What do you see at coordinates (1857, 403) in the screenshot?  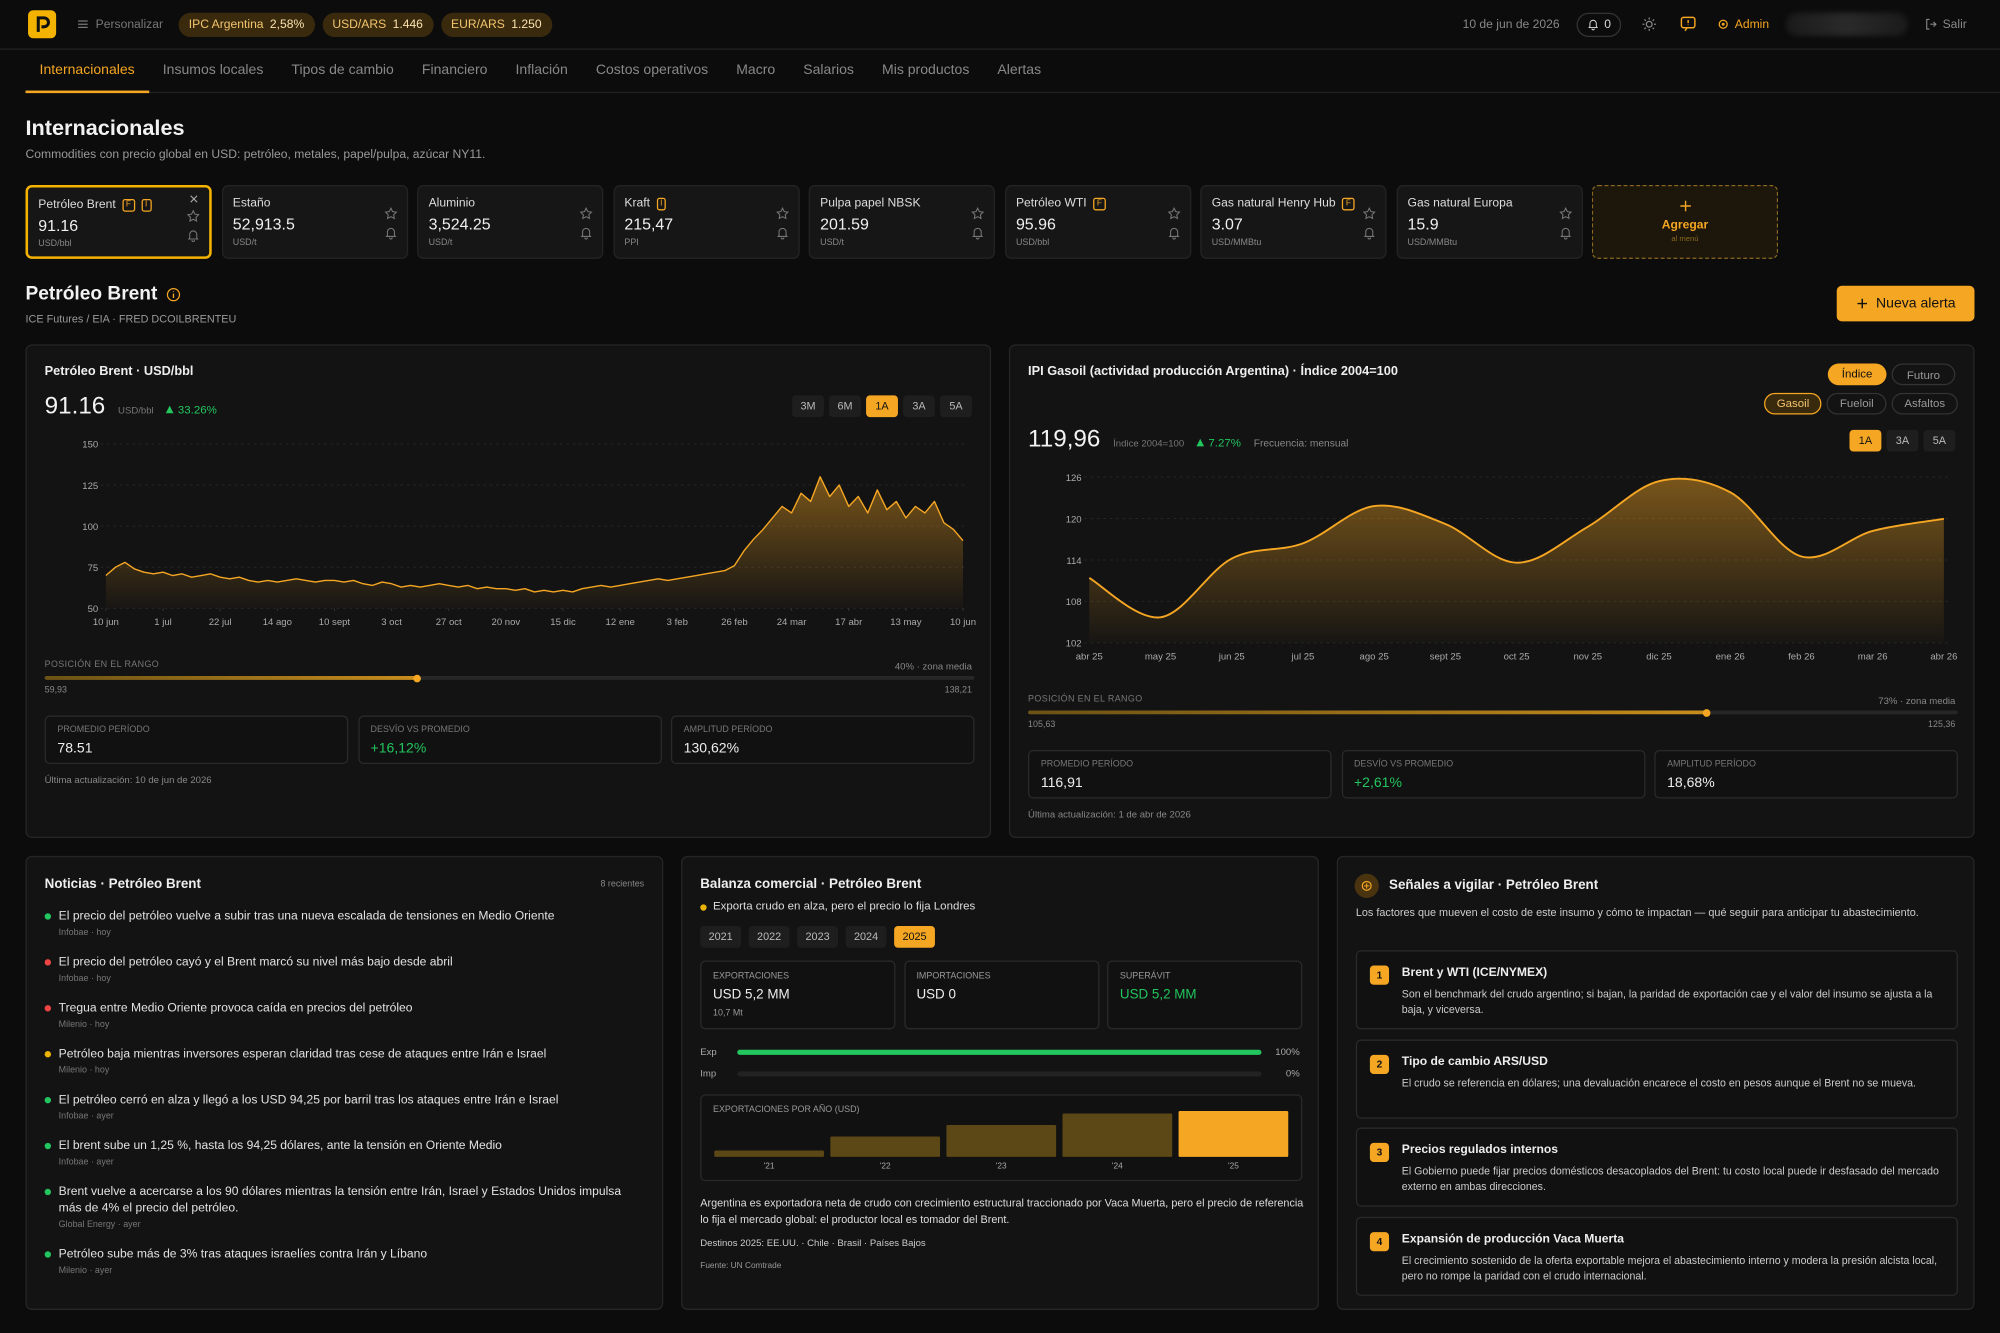 I see `toggle-button: Fueloil` at bounding box center [1857, 403].